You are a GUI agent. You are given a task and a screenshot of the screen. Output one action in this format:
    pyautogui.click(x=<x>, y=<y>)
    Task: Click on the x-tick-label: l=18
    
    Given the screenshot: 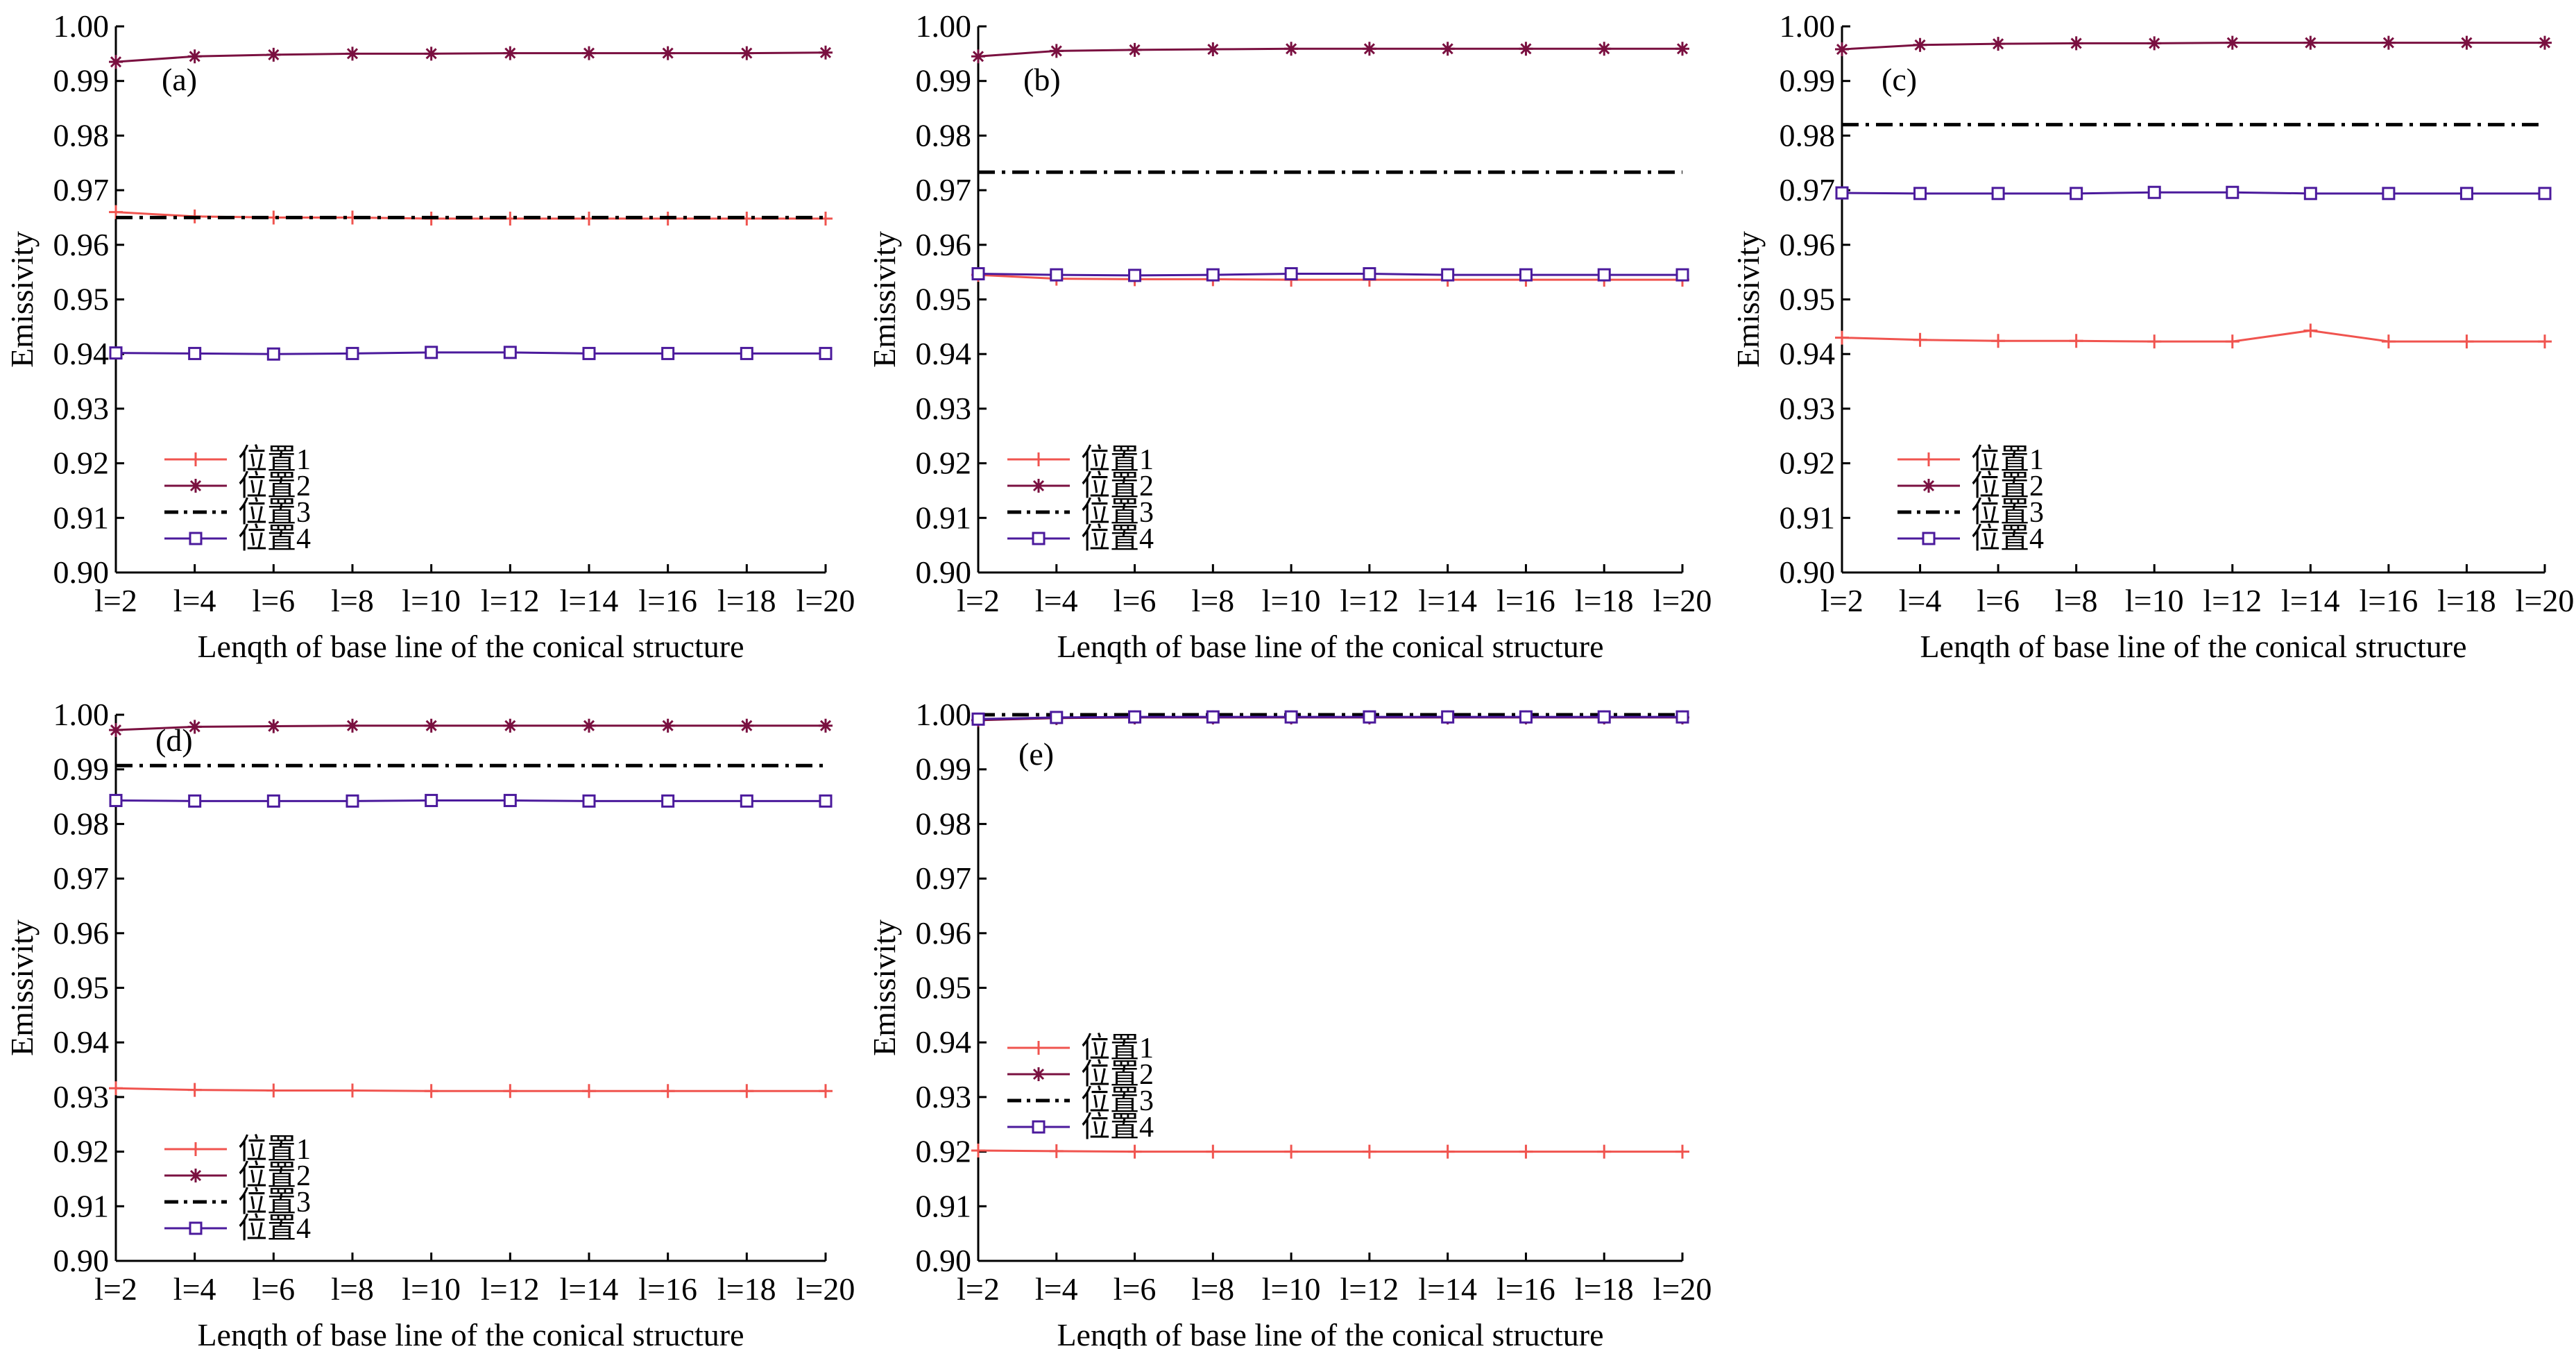 What is the action you would take?
    pyautogui.click(x=2466, y=601)
    